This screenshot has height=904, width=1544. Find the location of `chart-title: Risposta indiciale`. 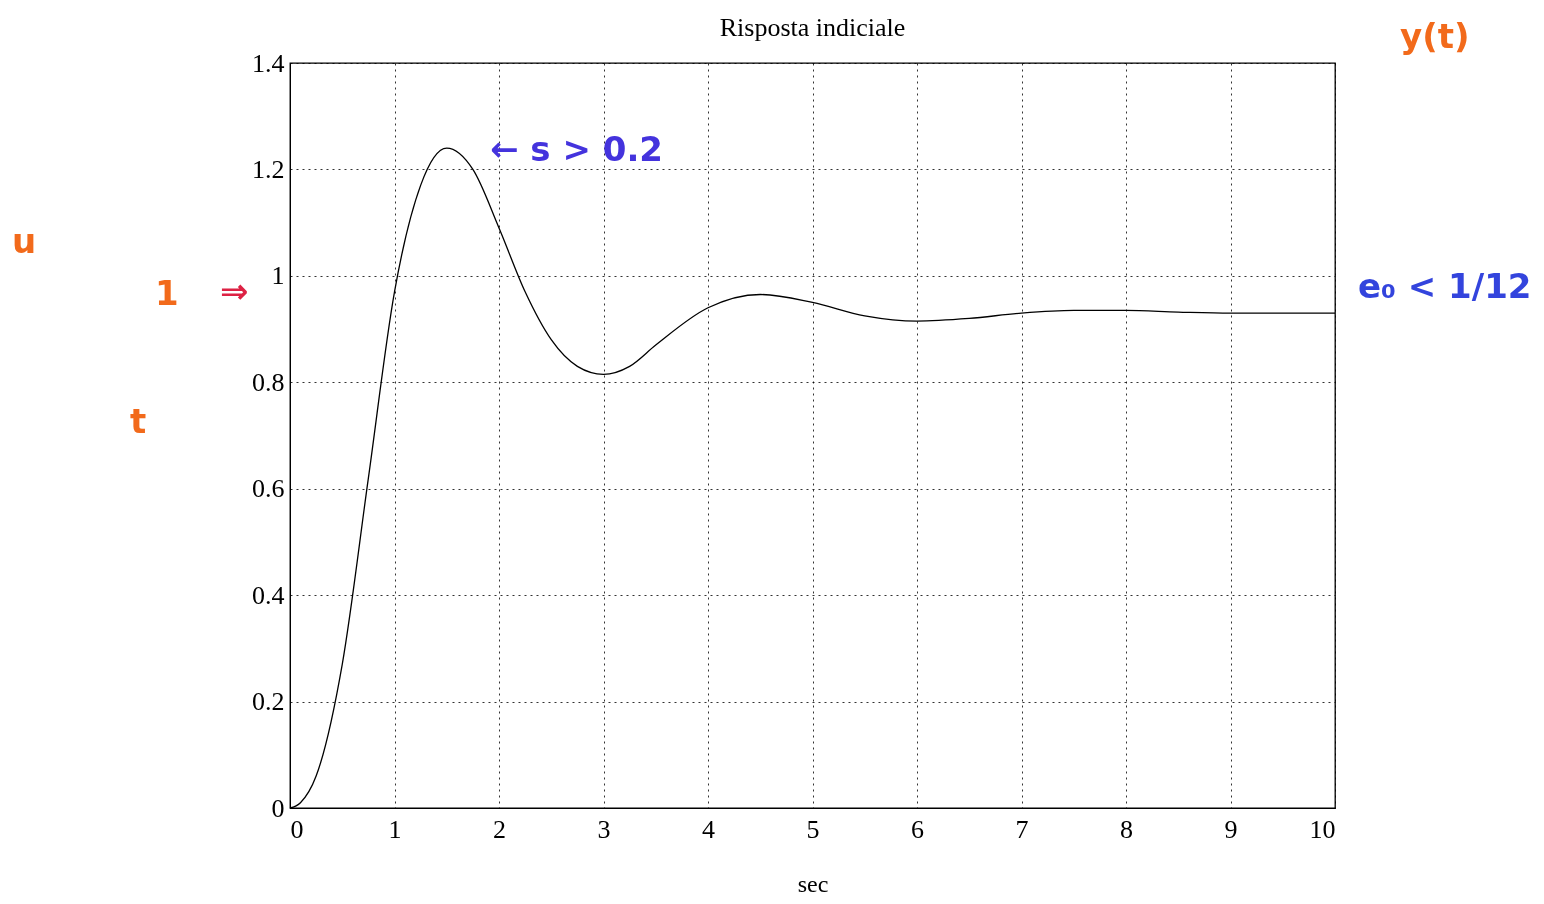

chart-title: Risposta indiciale is located at coordinates (812, 27).